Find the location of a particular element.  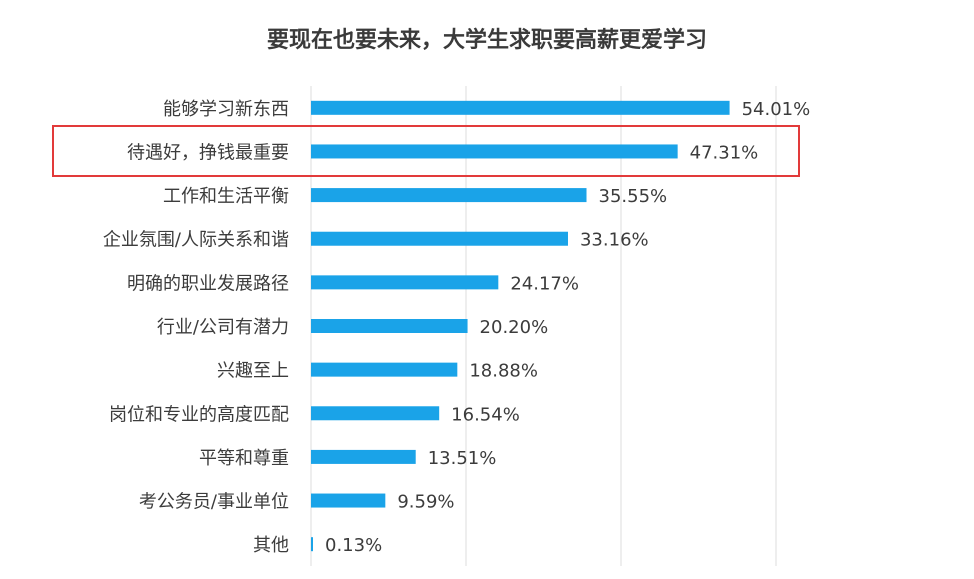

value-label: 0.13% is located at coordinates (353, 545).